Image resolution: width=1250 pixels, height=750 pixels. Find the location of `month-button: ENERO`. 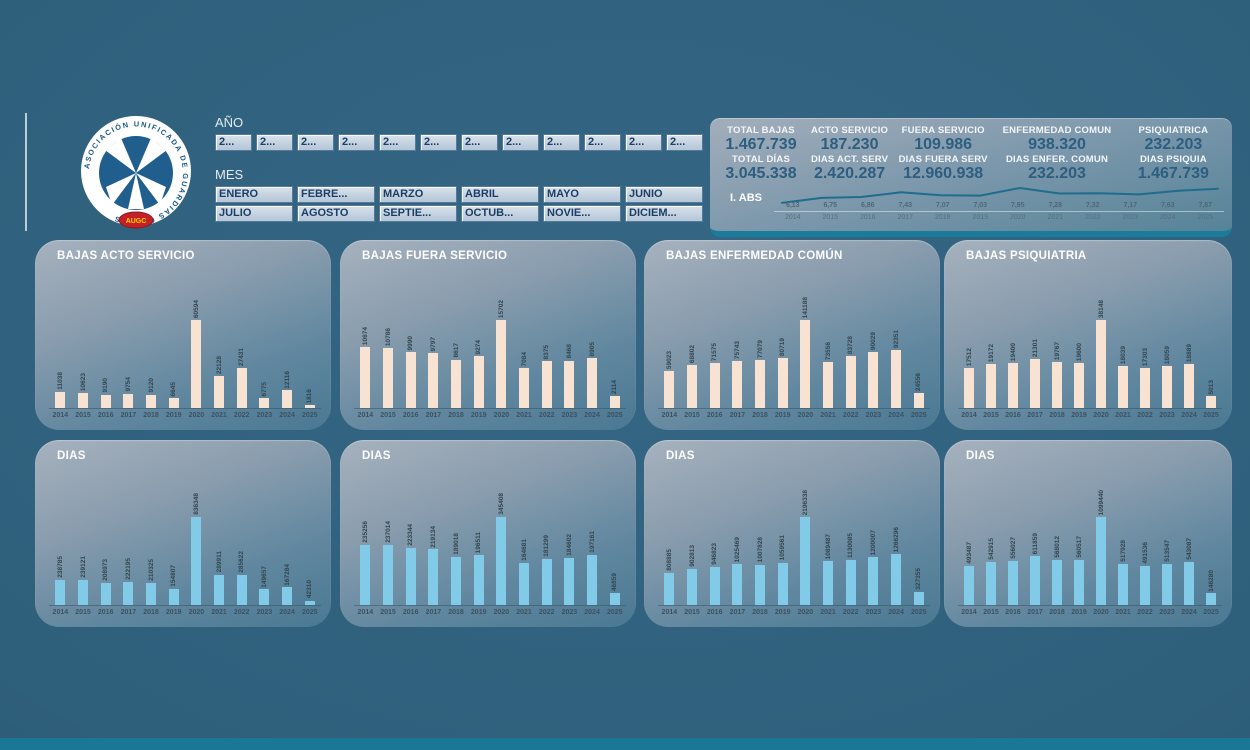

month-button: ENERO is located at coordinates (254, 194).